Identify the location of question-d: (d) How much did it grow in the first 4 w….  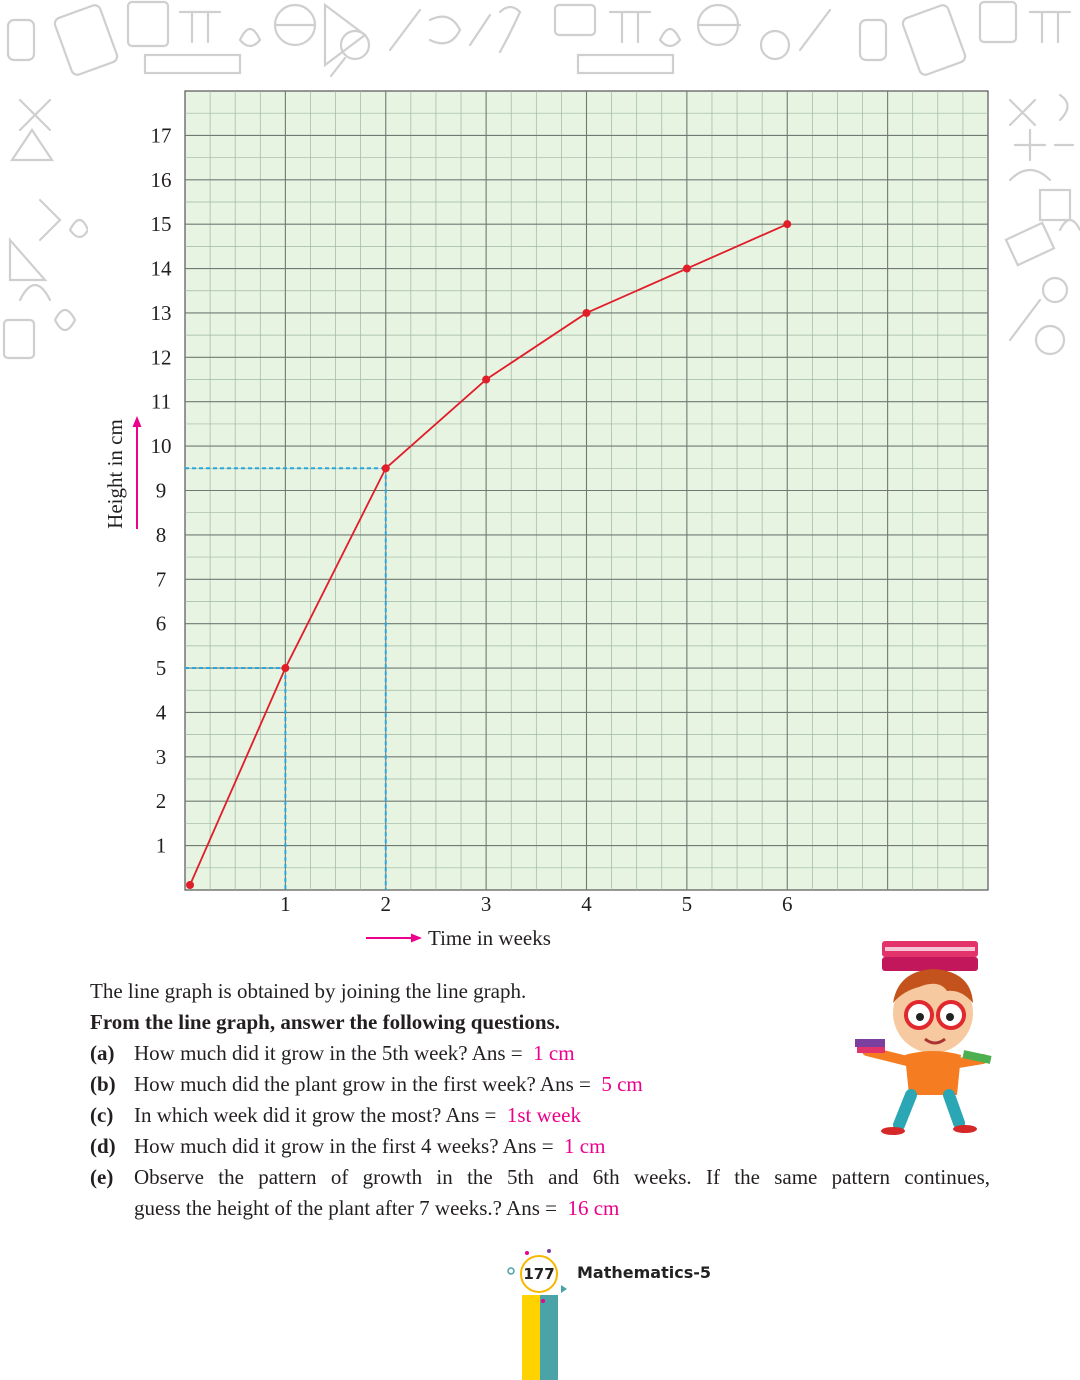
(540, 1146).